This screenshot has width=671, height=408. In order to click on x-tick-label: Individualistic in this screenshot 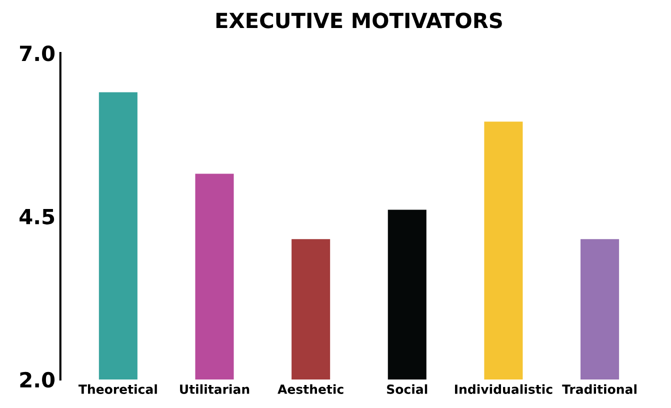, I will do `click(503, 389)`.